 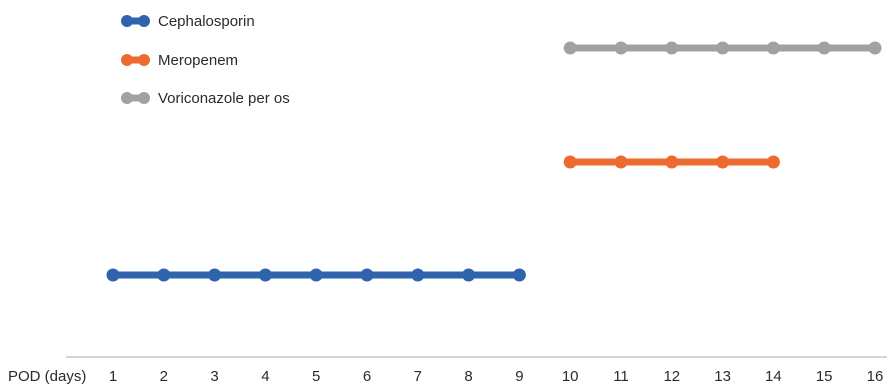 I want to click on x-tick-label: 11, so click(x=621, y=376).